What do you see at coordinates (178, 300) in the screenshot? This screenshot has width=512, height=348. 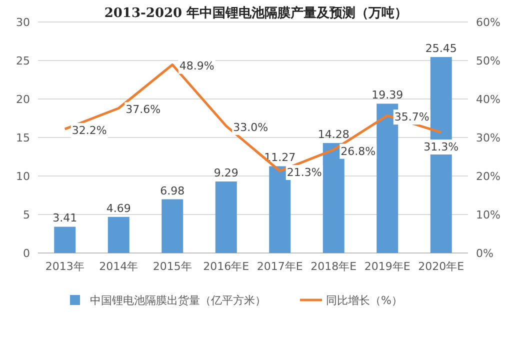 I see `legend-label: 中国锂电池隔膜出货量（亿平方米）` at bounding box center [178, 300].